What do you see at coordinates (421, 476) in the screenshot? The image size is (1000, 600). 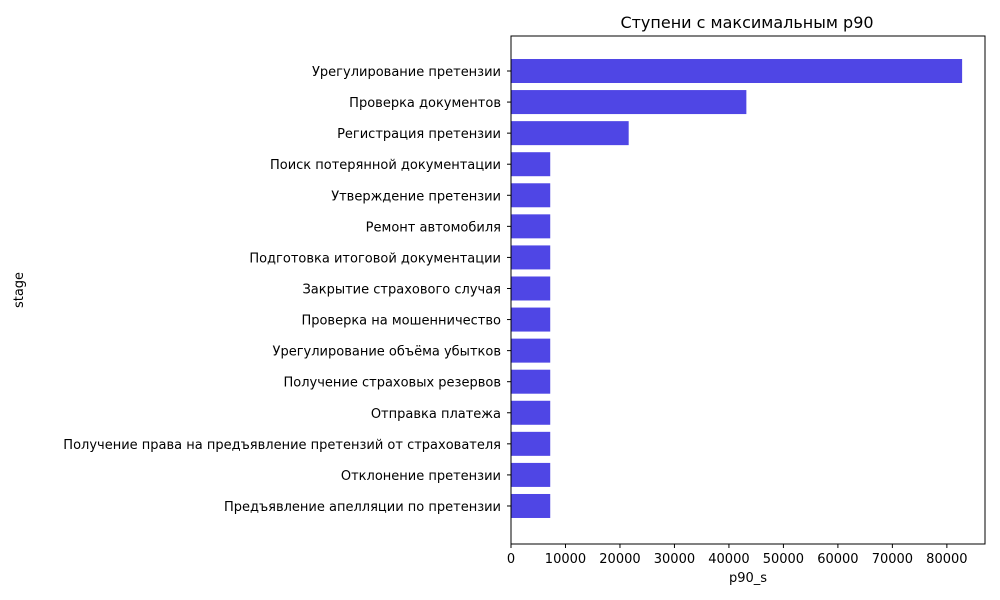 I see `y-tick-label: Отклонение претензии` at bounding box center [421, 476].